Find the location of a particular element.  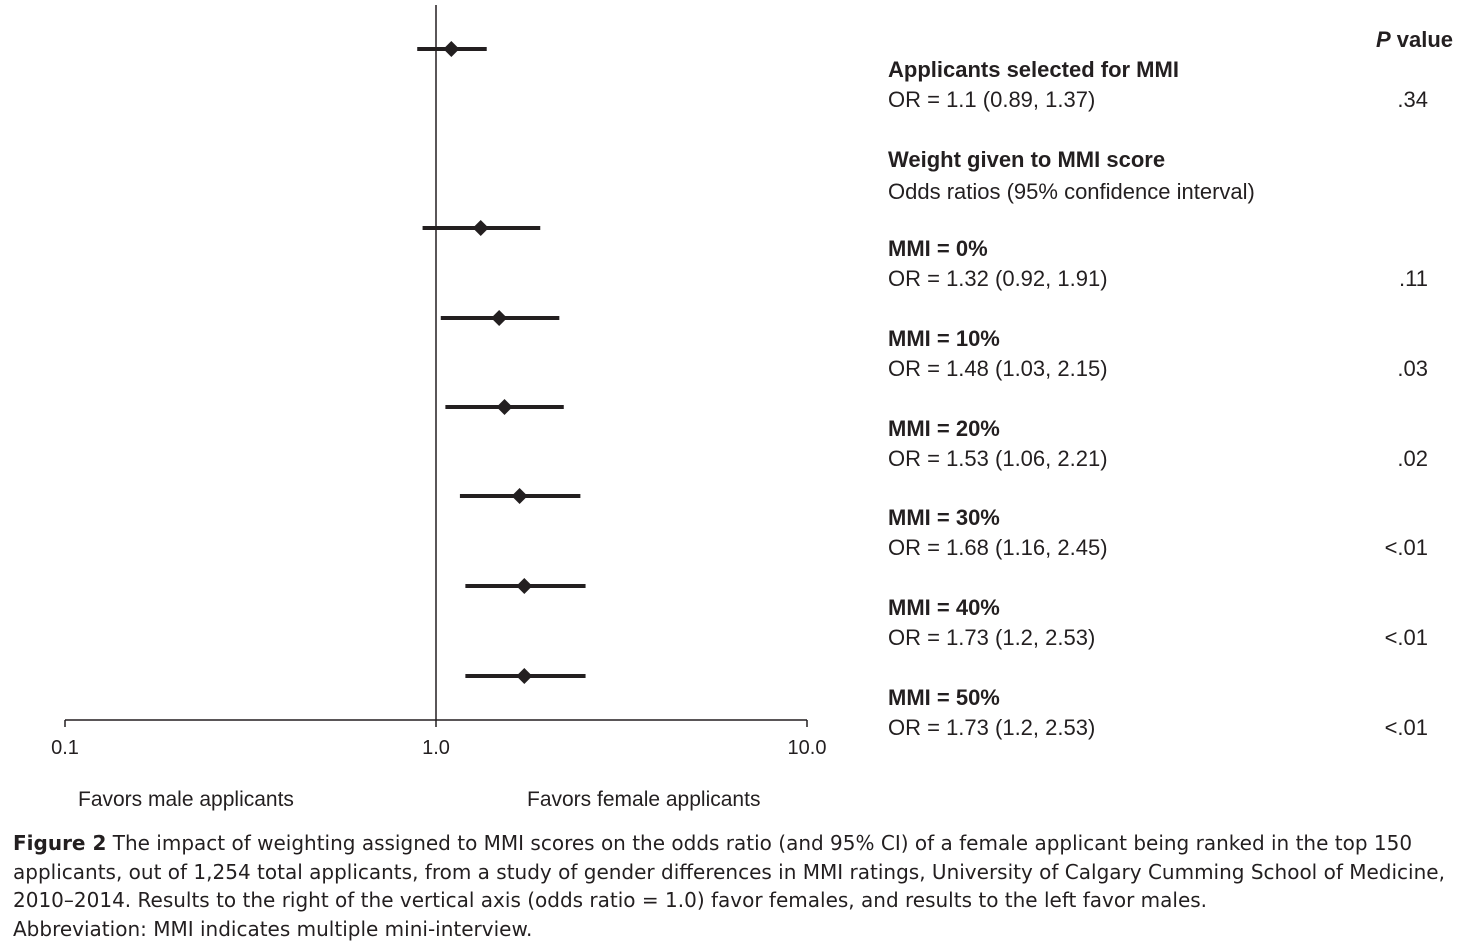

row-label: MMI = 30% is located at coordinates (944, 517).